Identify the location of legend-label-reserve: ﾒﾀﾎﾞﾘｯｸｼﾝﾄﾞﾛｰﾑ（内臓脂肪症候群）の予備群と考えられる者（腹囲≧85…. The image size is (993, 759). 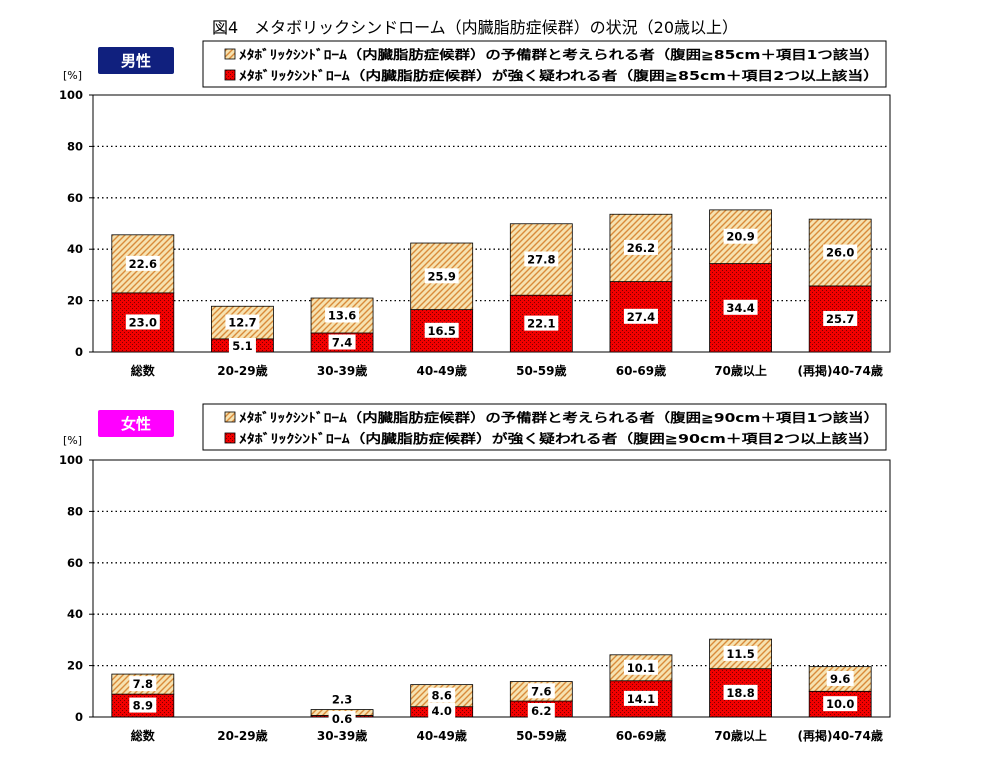
(559, 54).